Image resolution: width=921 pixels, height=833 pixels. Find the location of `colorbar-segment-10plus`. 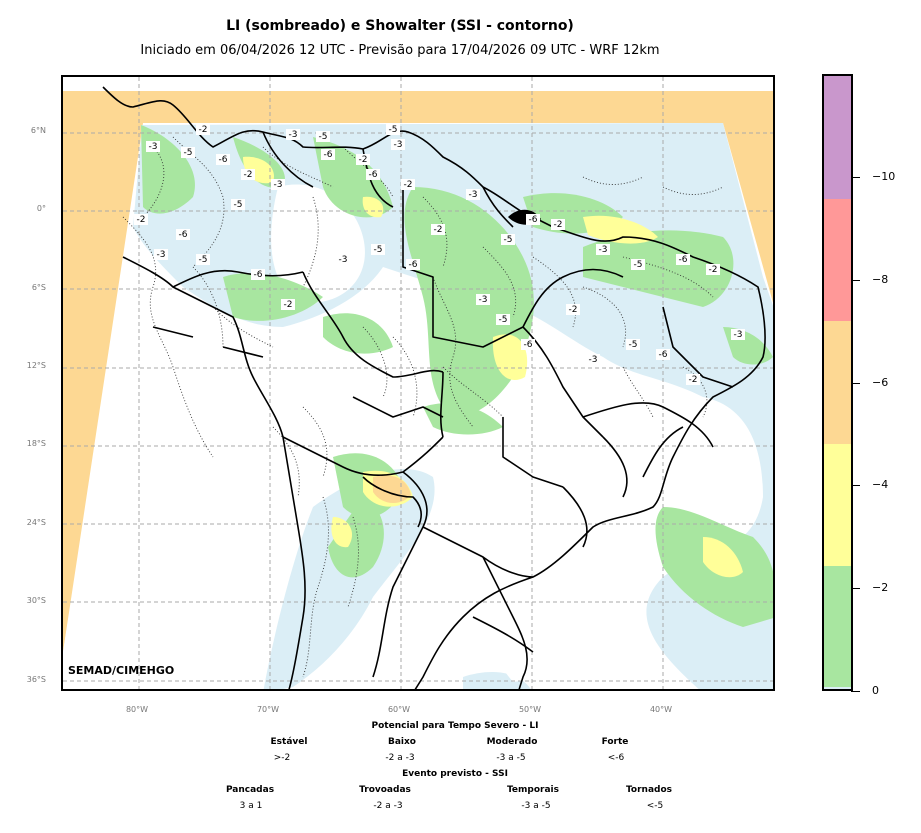

colorbar-segment-10plus is located at coordinates (837, 137).